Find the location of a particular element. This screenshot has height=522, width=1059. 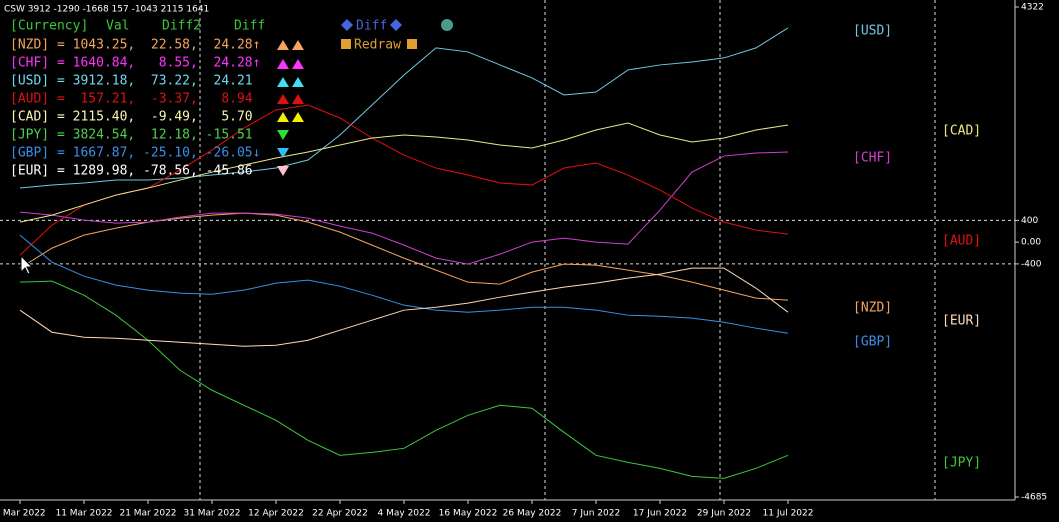

cursor is located at coordinates (27, 264).